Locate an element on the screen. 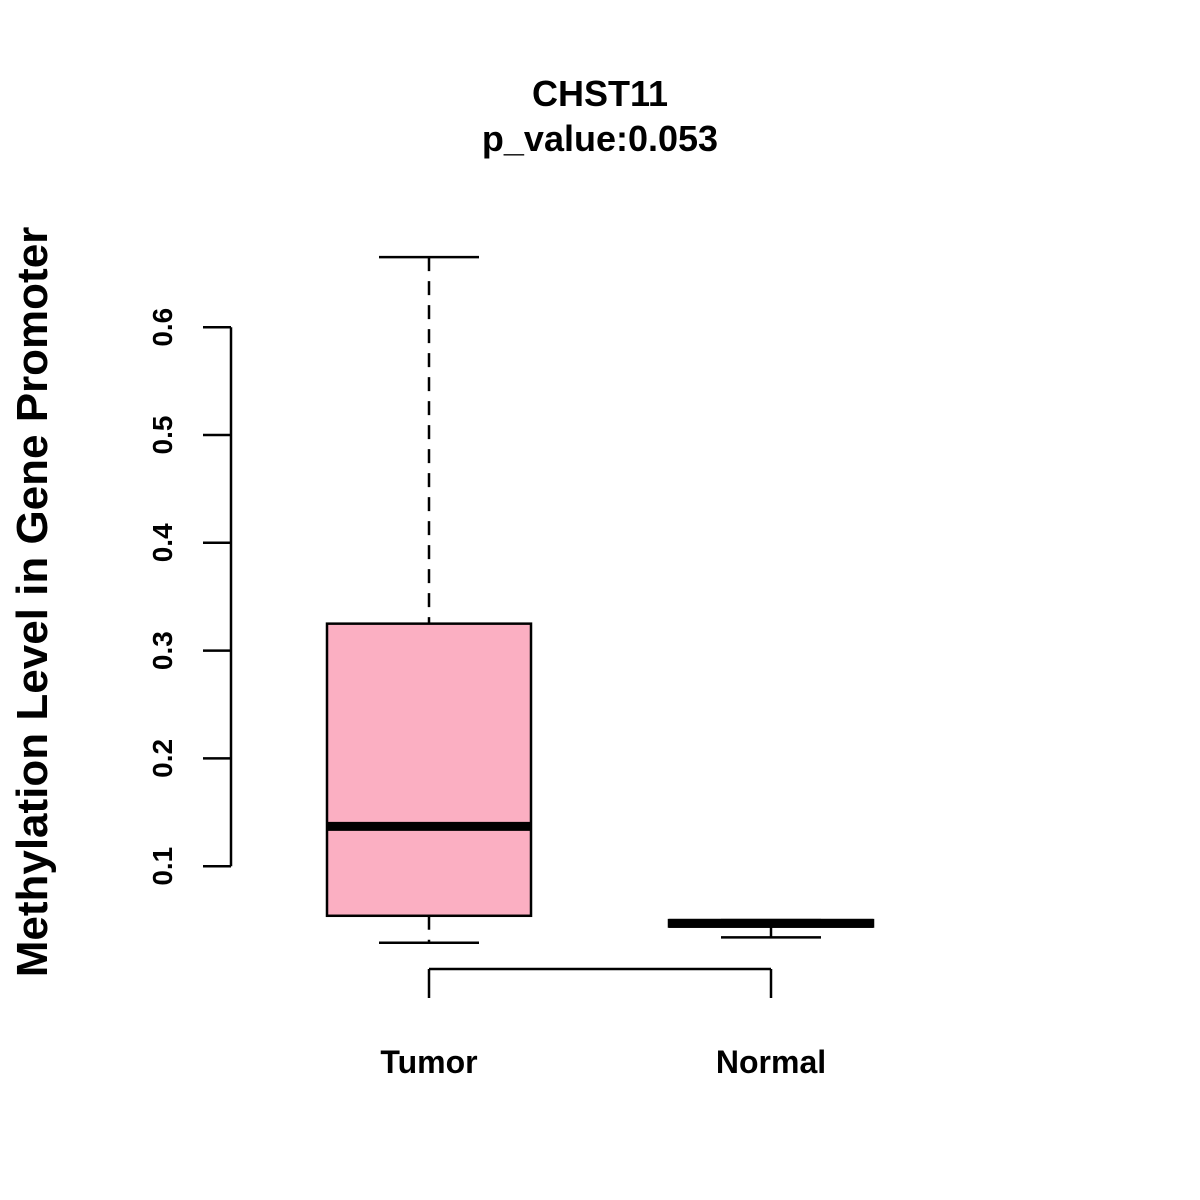 The height and width of the screenshot is (1200, 1200). y-axis: 0.1 0.2 0.3 0.4 0.5 0.6 is located at coordinates (190, 597).